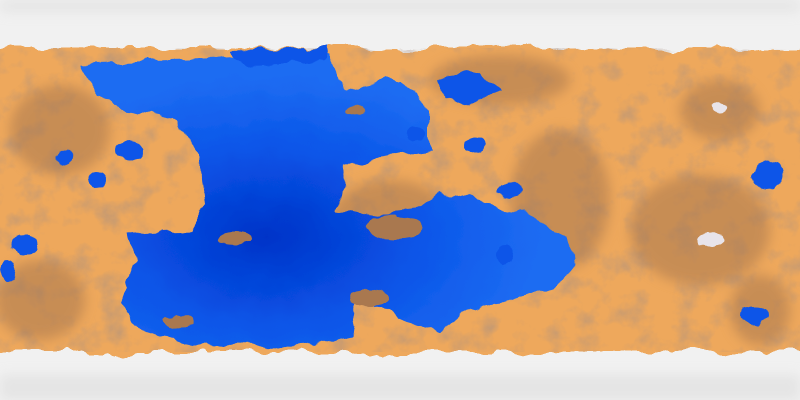  I want to click on snow-peak-layer, so click(711, 174).